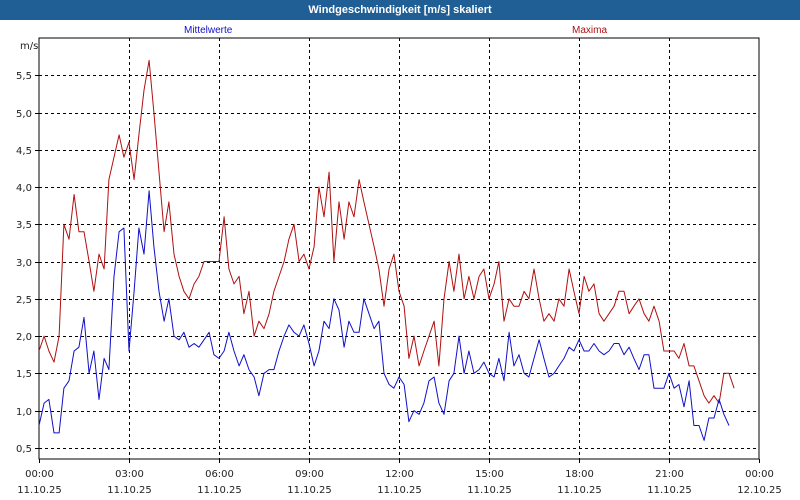  What do you see at coordinates (579, 474) in the screenshot?
I see `x-tick-time: 18:00` at bounding box center [579, 474].